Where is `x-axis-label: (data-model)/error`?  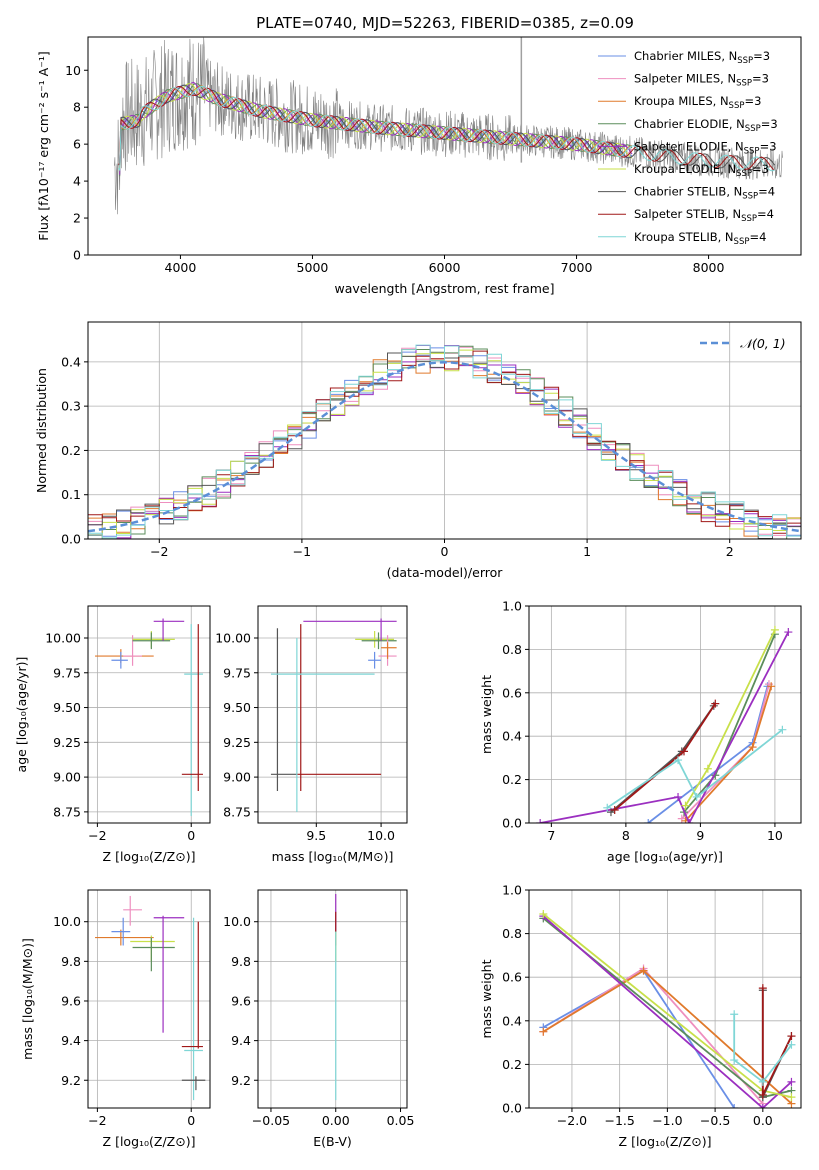
x-axis-label: (data-model)/error is located at coordinates (445, 572).